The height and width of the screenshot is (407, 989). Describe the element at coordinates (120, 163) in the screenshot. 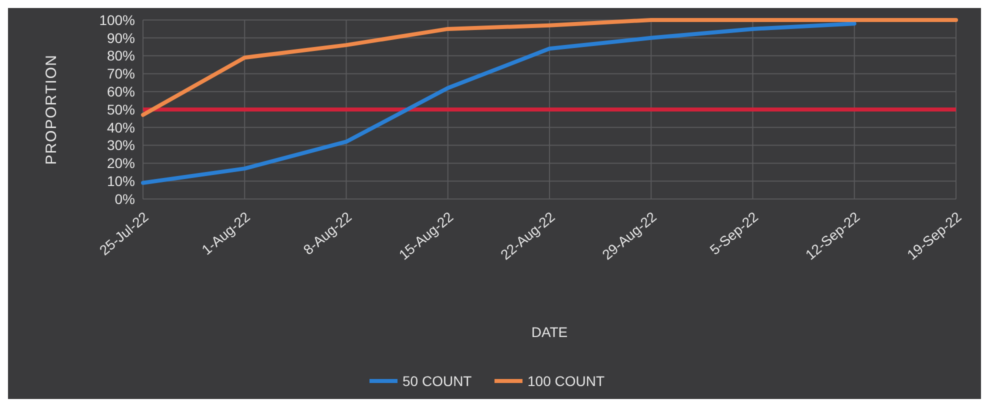

I see `y-tick-label: 20%` at that location.